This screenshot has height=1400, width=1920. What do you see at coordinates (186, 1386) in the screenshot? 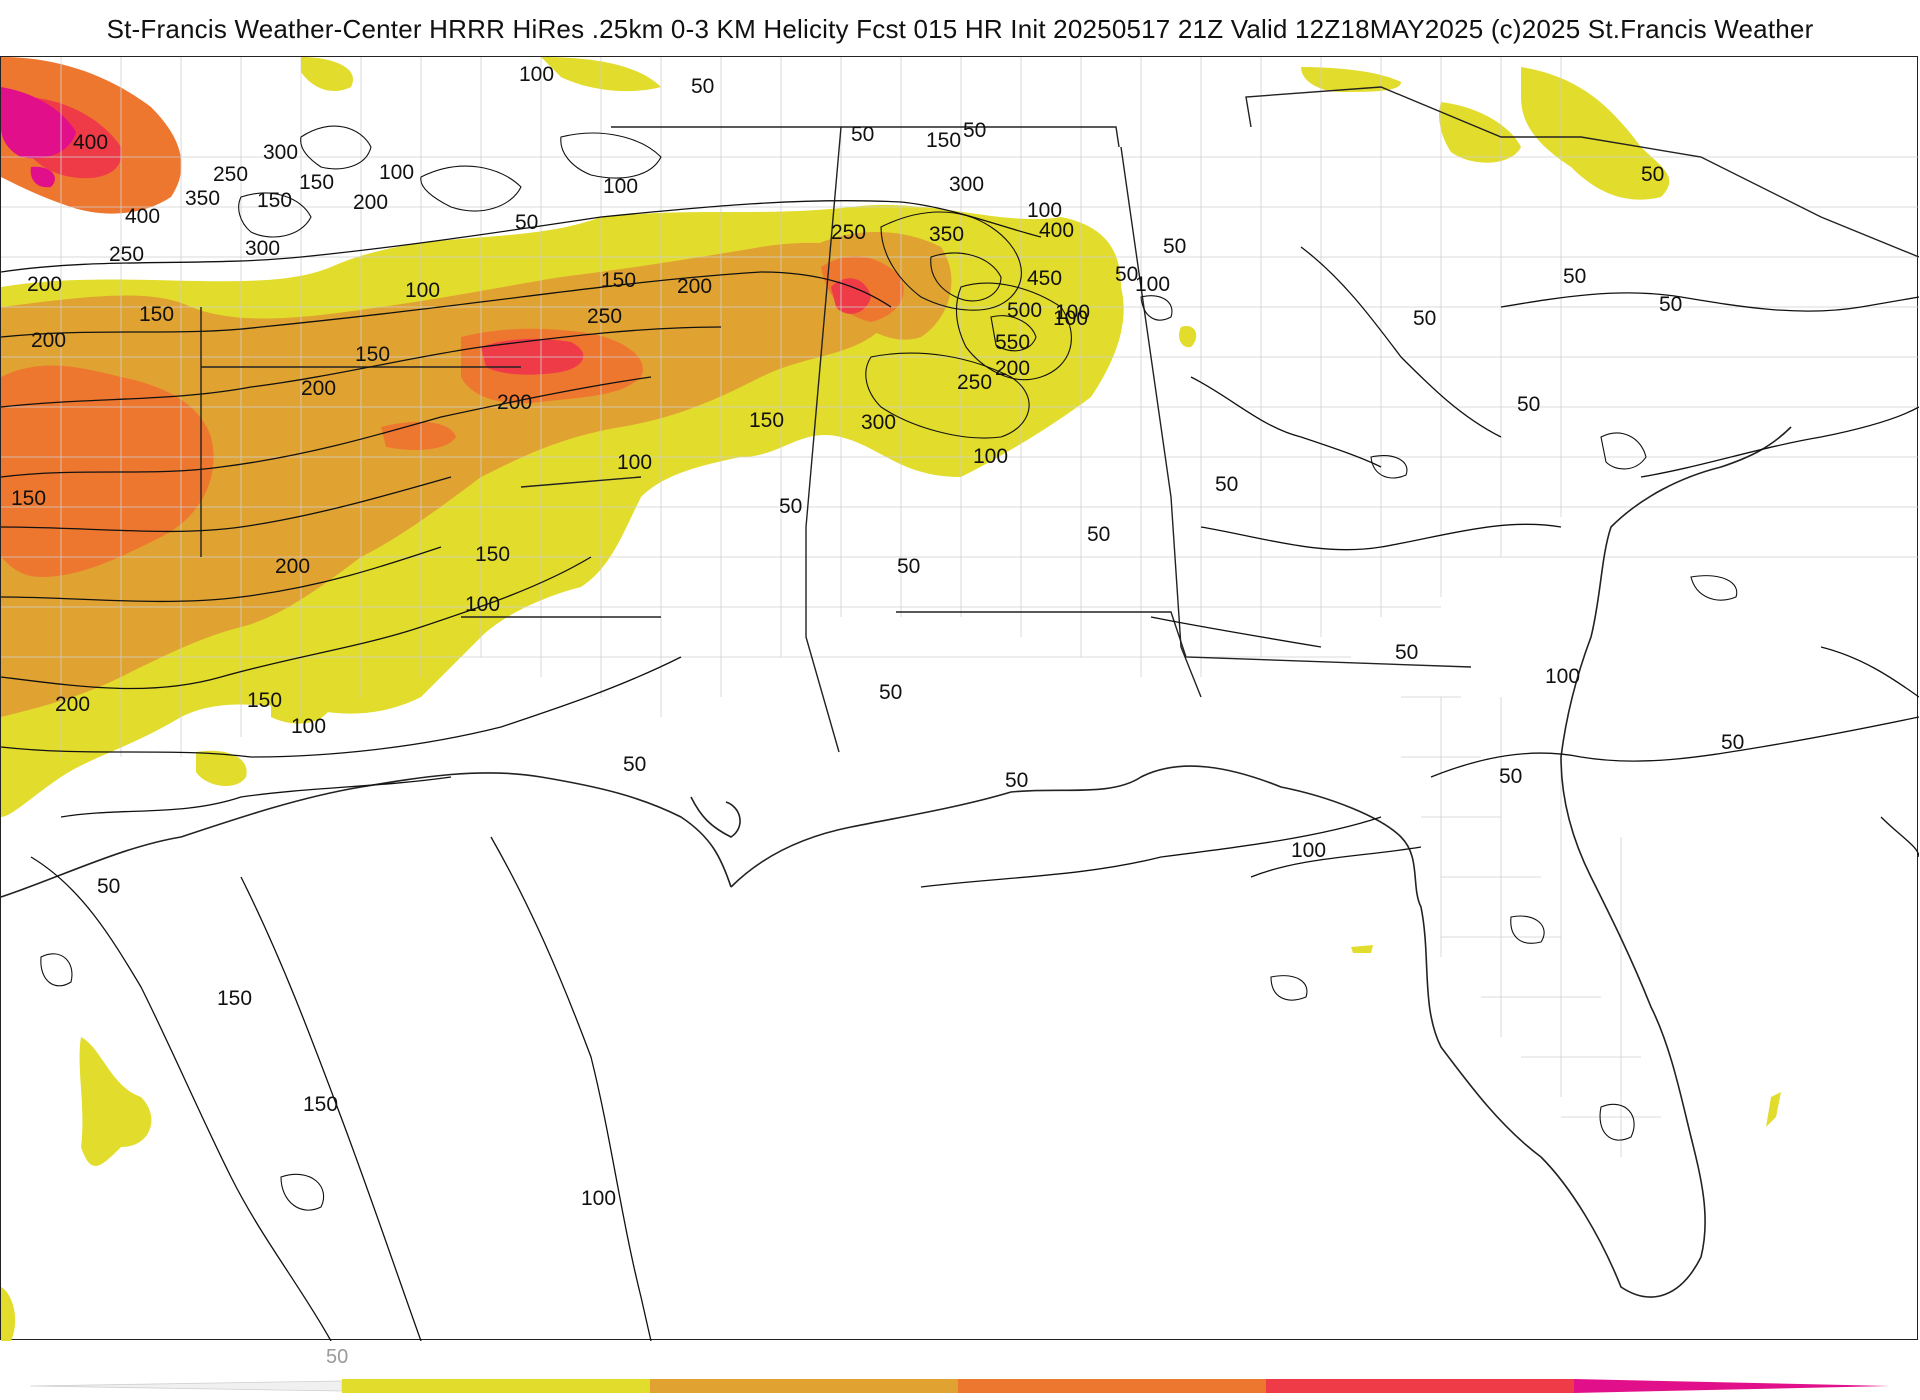
I see `legend-left-arrow` at bounding box center [186, 1386].